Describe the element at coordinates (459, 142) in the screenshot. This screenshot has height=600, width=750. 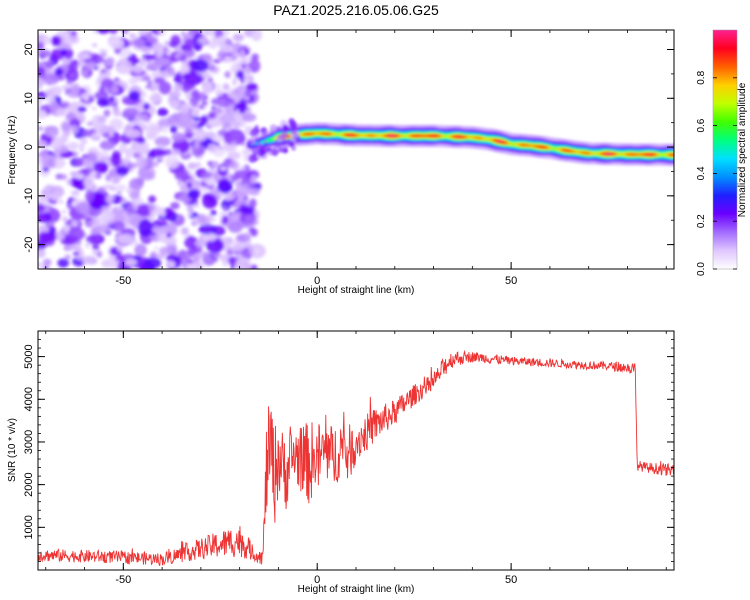
I see `ridge-signal` at that location.